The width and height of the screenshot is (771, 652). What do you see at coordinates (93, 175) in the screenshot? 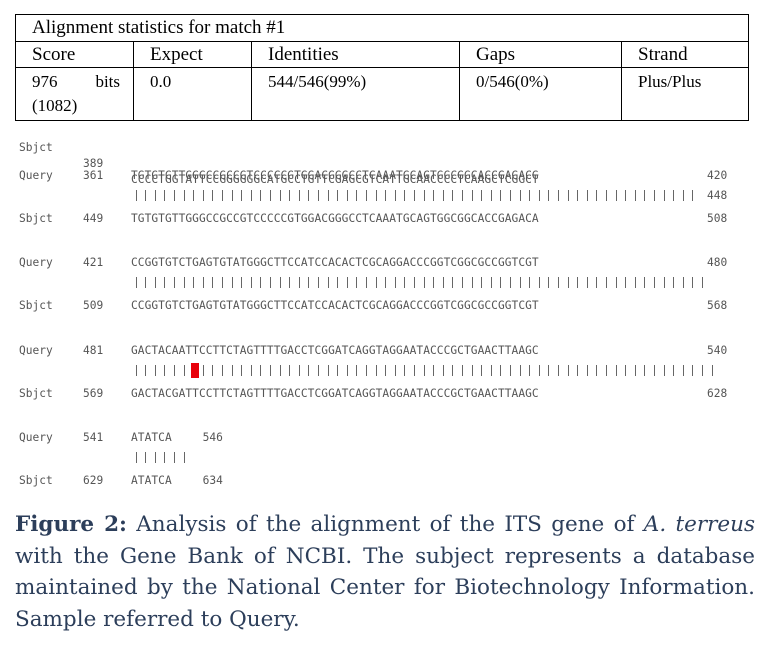
I see `line-start: 361` at bounding box center [93, 175].